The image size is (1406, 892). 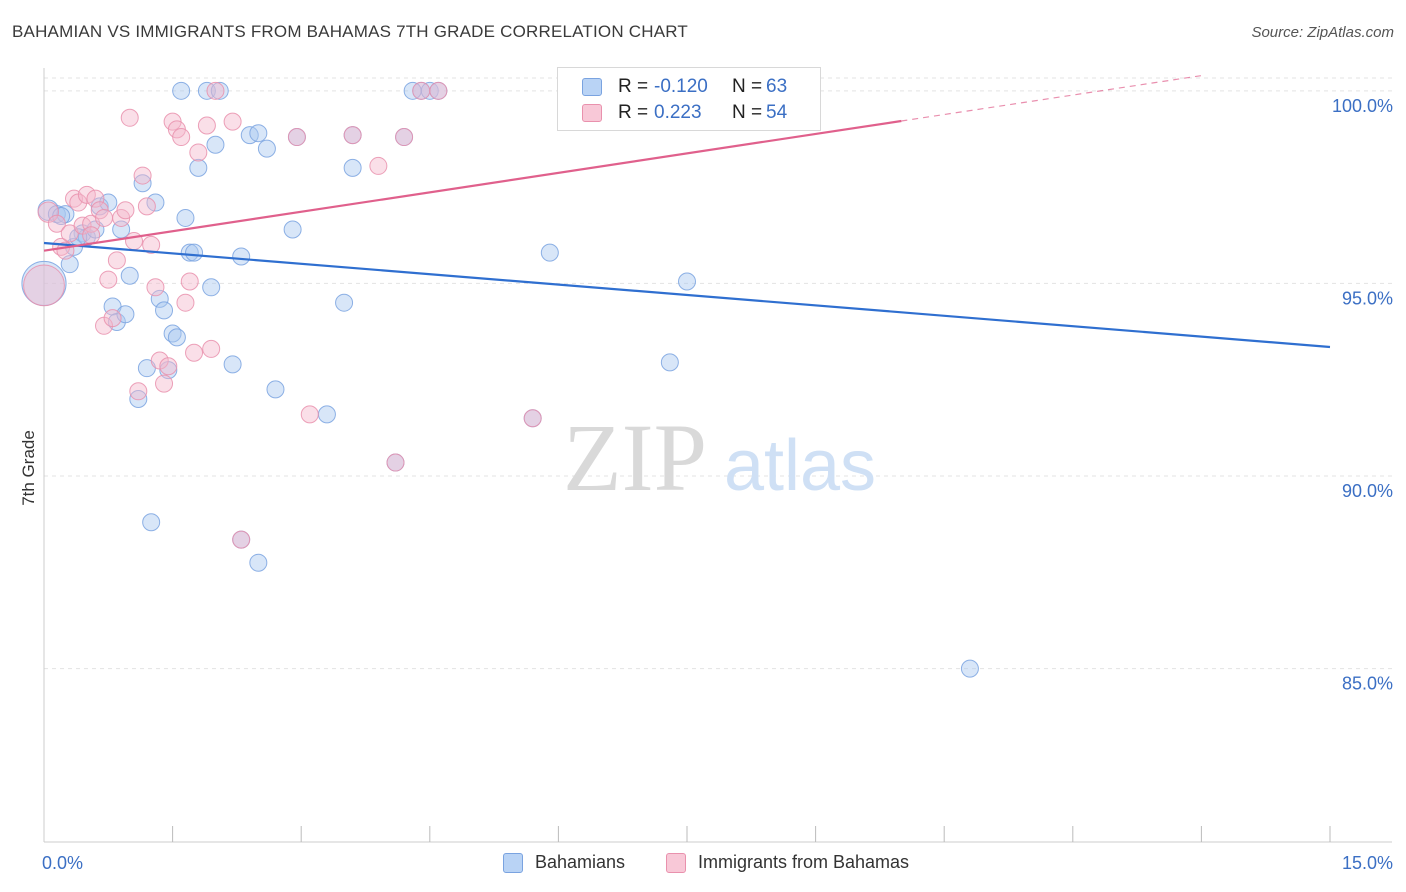 What do you see at coordinates (804, 862) in the screenshot?
I see `bottom-legend-label: Immigrants from Bahamas` at bounding box center [804, 862].